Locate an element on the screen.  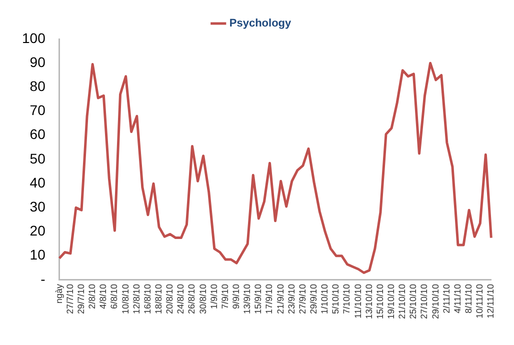
x-tick-label: 27/10/10 is located at coordinates (424, 302).